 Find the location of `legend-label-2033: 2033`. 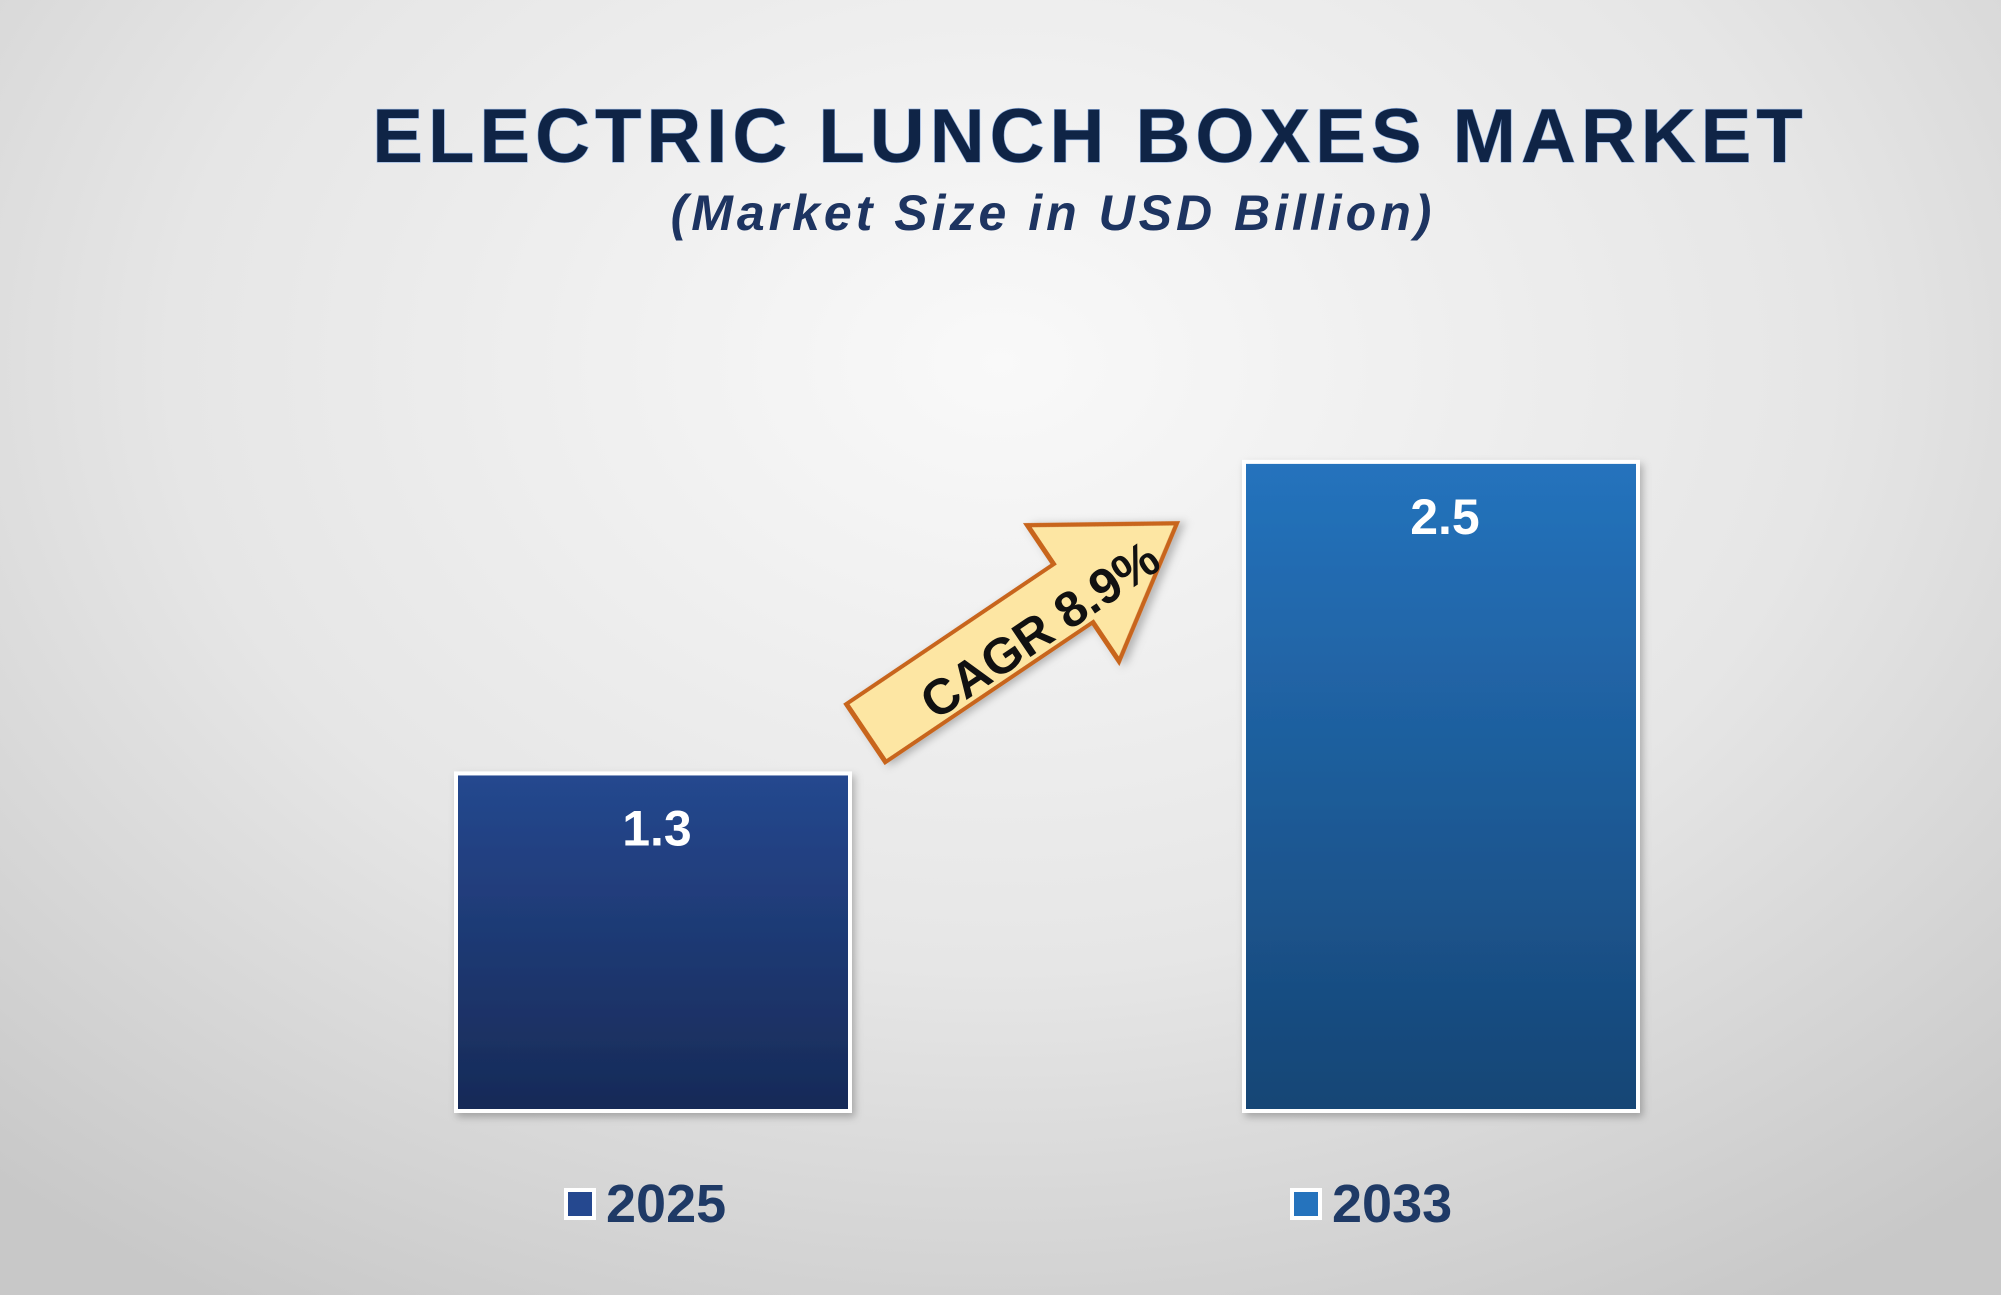

legend-label-2033: 2033 is located at coordinates (1392, 1204).